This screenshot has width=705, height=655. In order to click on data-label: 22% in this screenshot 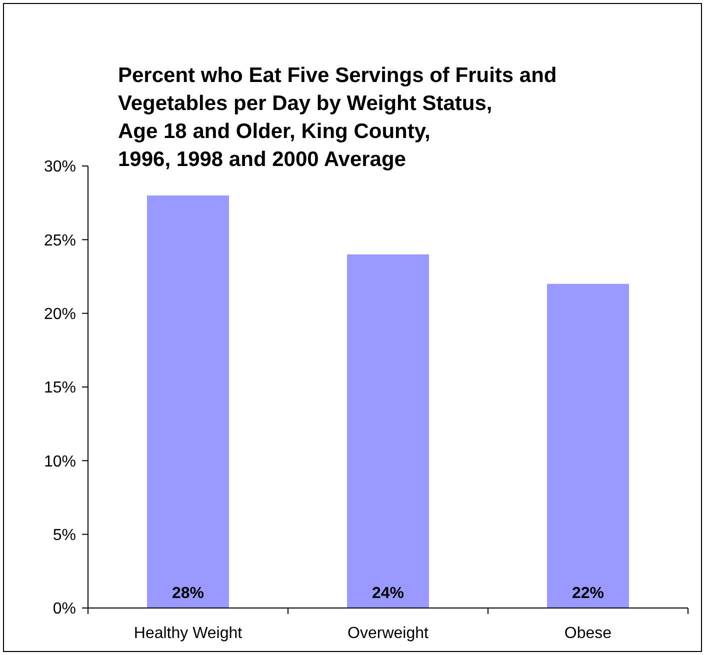, I will do `click(588, 593)`.